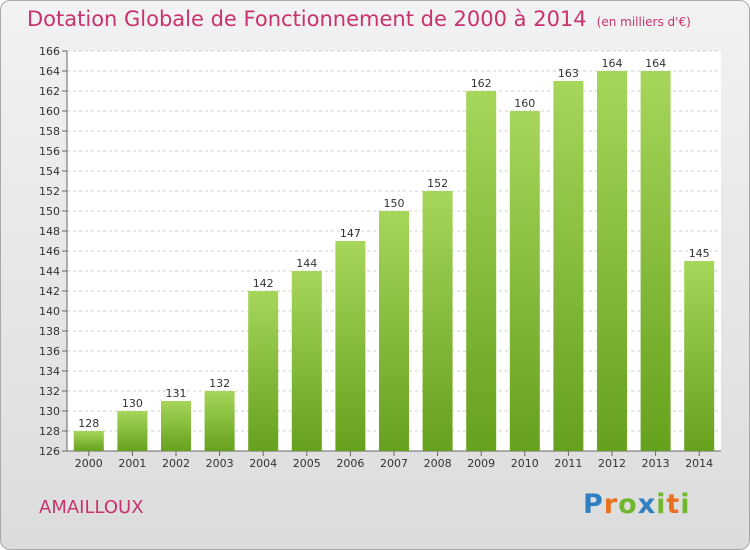 The width and height of the screenshot is (750, 550). I want to click on y-tick-label: 146, so click(49, 251).